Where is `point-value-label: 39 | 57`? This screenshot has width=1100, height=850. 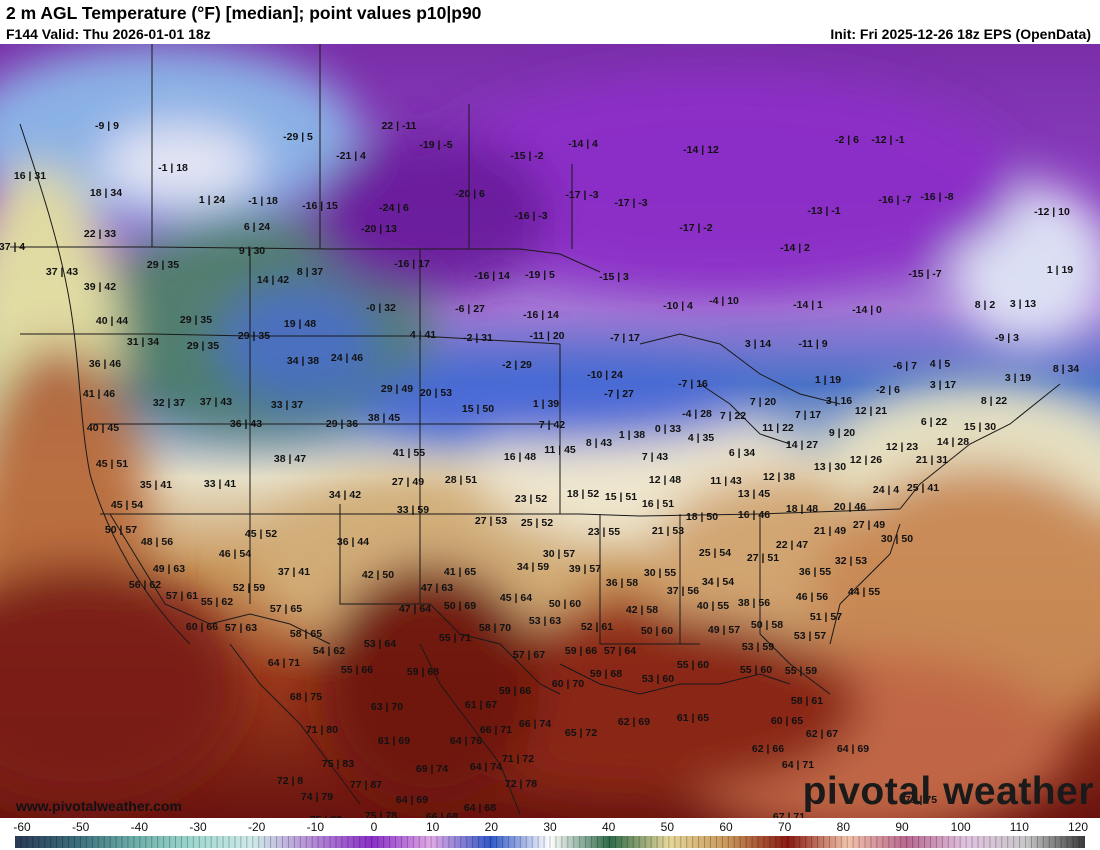
point-value-label: 39 | 57 is located at coordinates (585, 568).